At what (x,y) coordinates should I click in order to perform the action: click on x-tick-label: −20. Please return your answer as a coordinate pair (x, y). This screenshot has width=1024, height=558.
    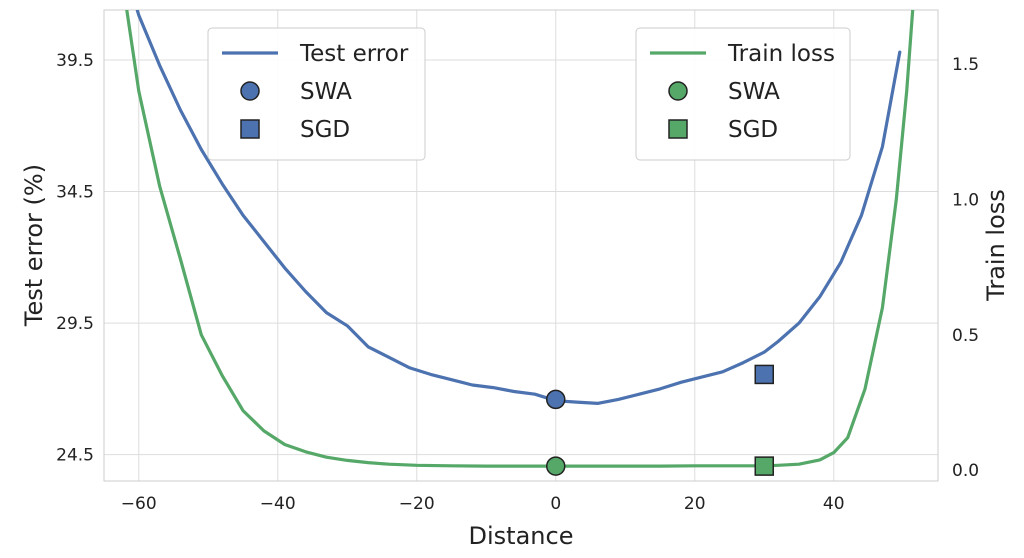
    Looking at the image, I should click on (417, 504).